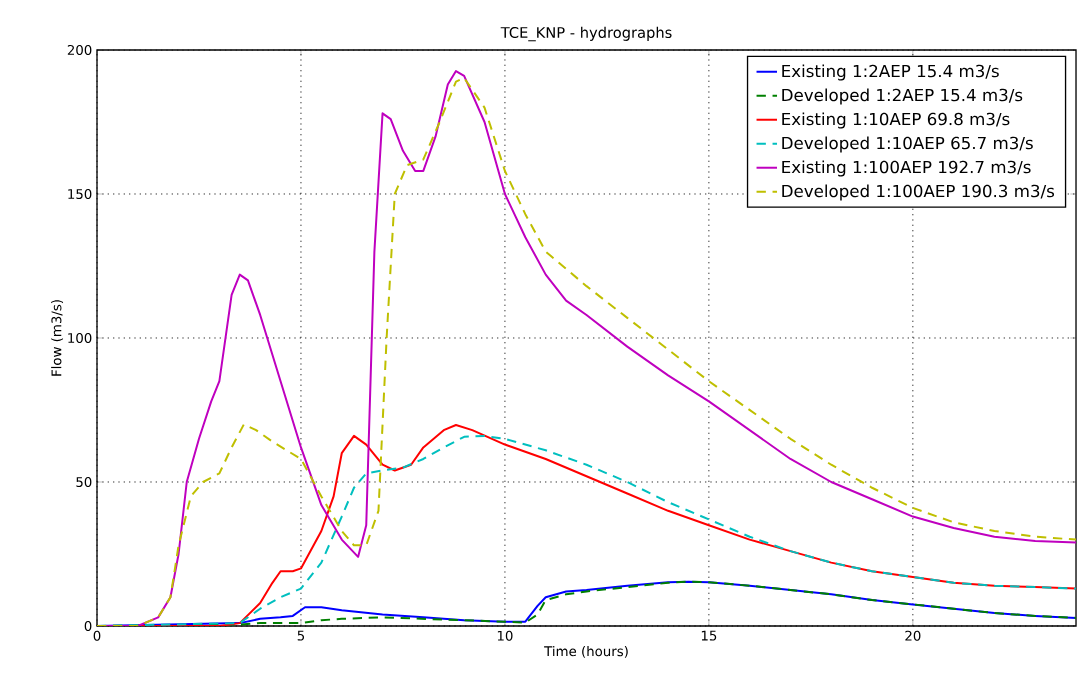  What do you see at coordinates (902, 96) in the screenshot?
I see `legend-label: Developed 1:2AEP 15.4 m3/s` at bounding box center [902, 96].